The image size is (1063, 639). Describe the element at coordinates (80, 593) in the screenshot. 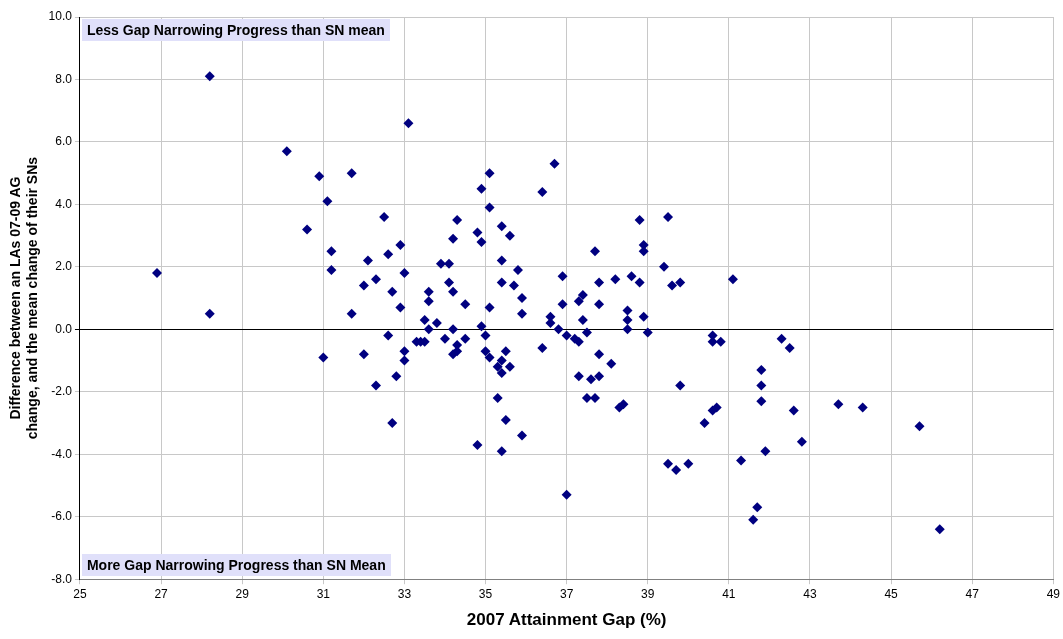

I see `x-tick-label: 25` at that location.